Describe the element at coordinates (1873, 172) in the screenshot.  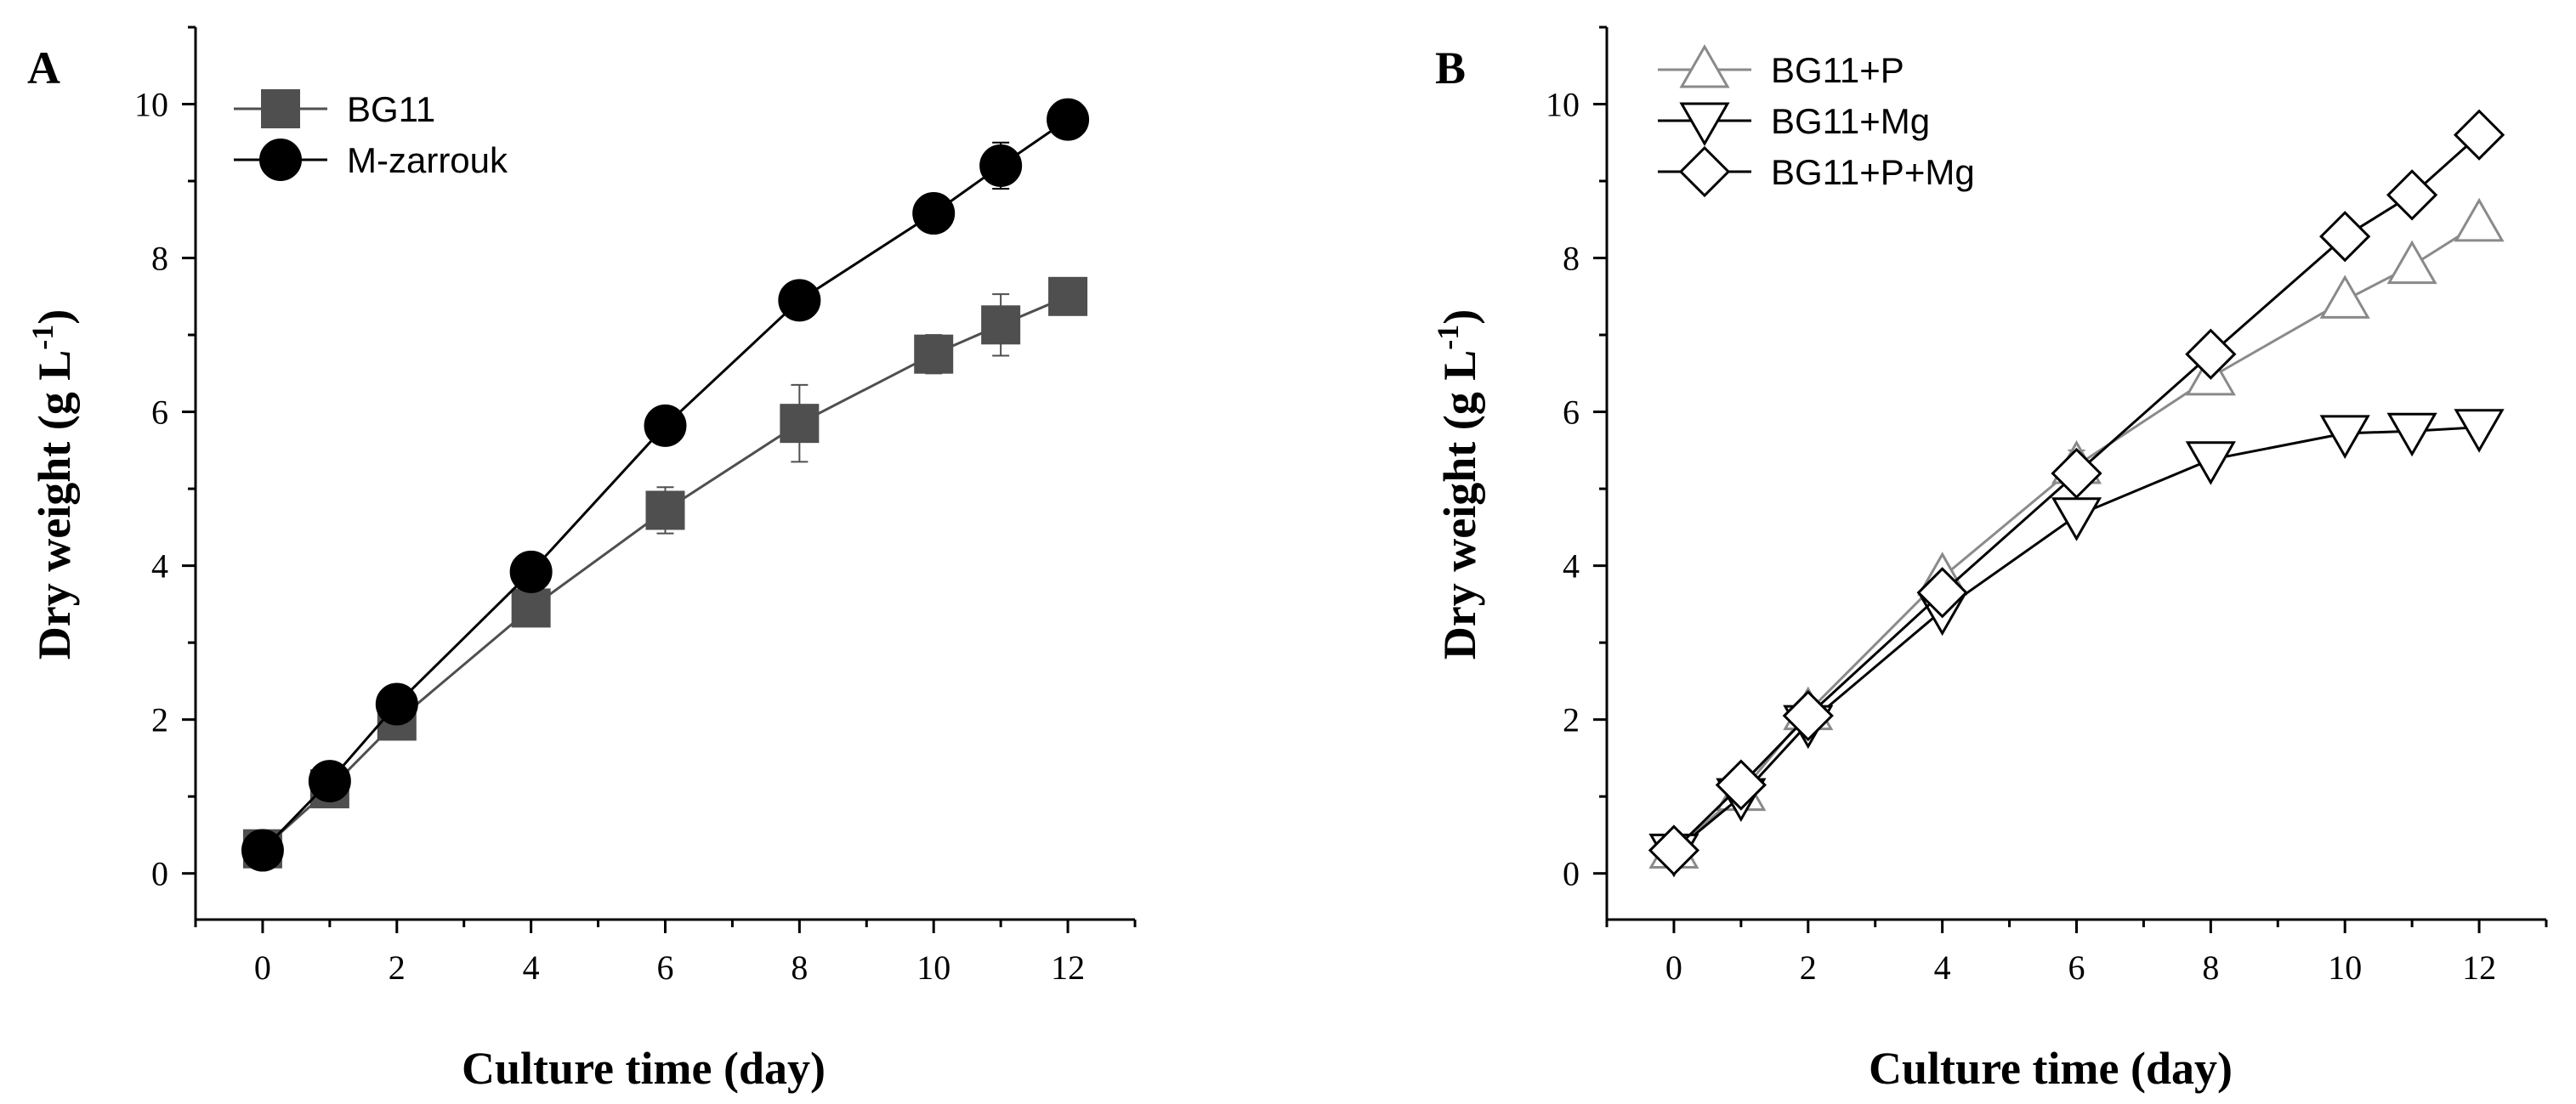
I see `panel-b-legend-label: BG11+P+Mg` at that location.